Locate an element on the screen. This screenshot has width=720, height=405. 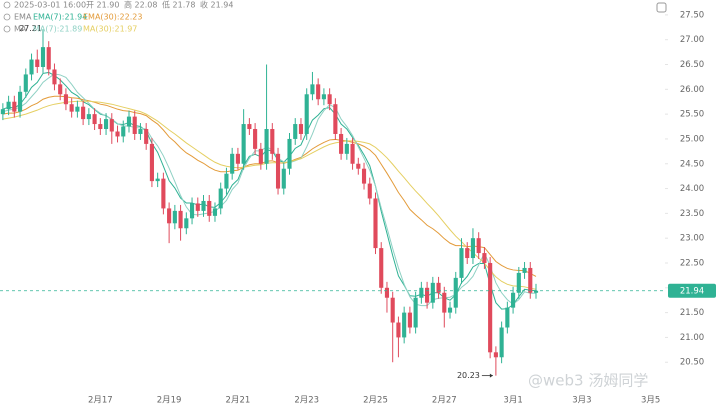
last-price-tag is located at coordinates (692, 290).